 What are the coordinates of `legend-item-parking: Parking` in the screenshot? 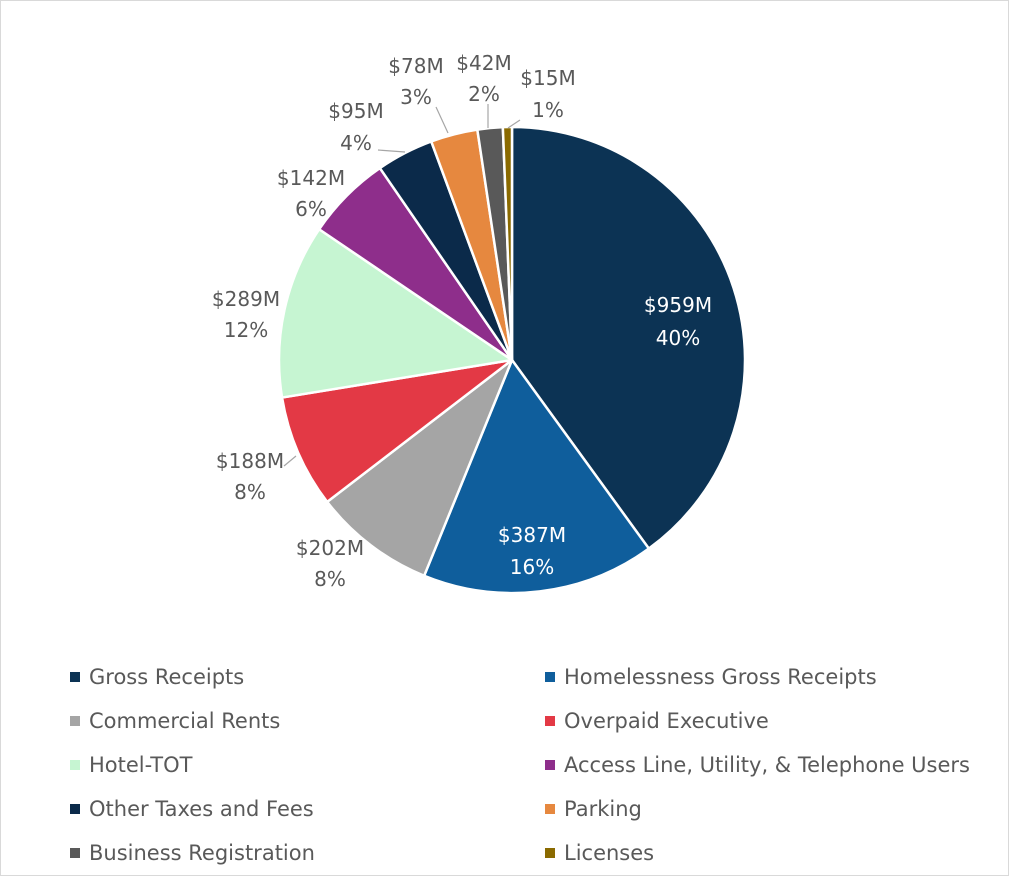 It's located at (772, 809).